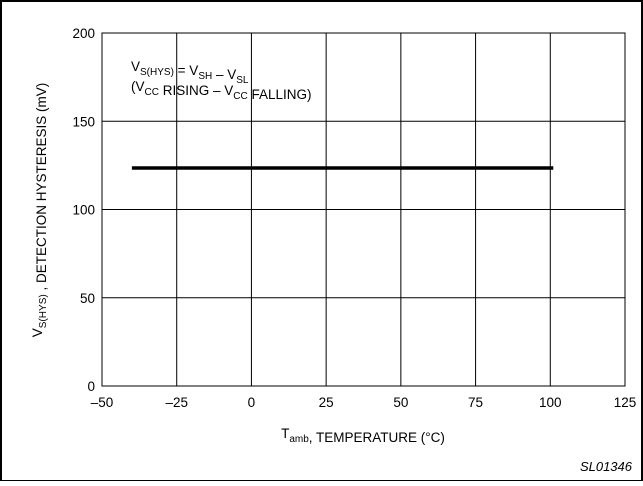  Describe the element at coordinates (87, 298) in the screenshot. I see `y-tick-label: 50` at that location.